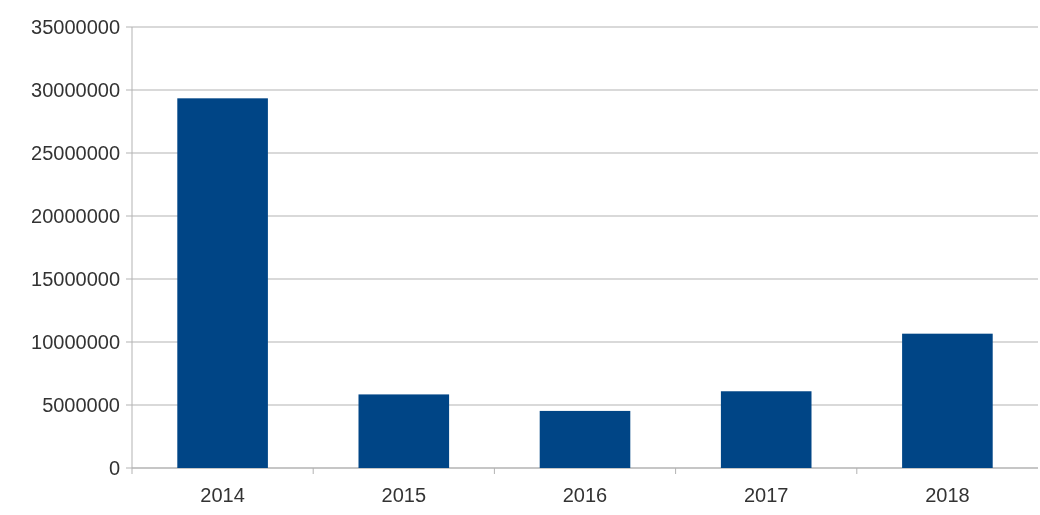 The width and height of the screenshot is (1040, 515). I want to click on y-tick-label: 20000000, so click(75, 216).